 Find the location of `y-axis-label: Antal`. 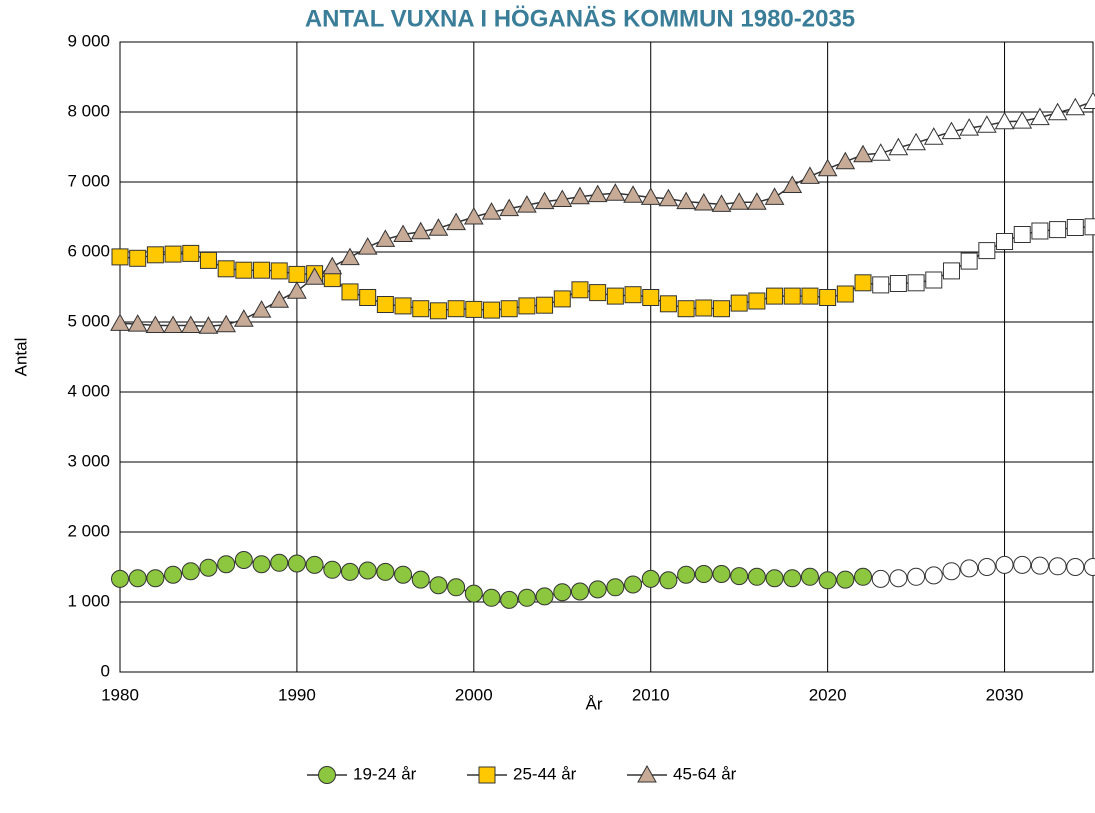

y-axis-label: Antal is located at coordinates (20, 357).